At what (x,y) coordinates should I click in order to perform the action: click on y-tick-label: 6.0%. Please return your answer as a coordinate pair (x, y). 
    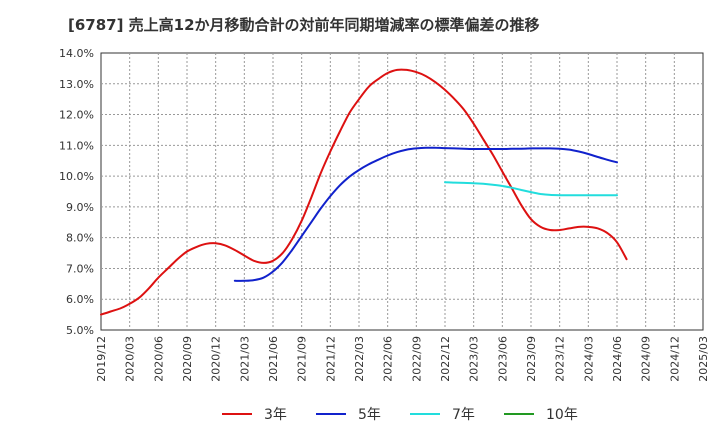
    Looking at the image, I should click on (80, 299).